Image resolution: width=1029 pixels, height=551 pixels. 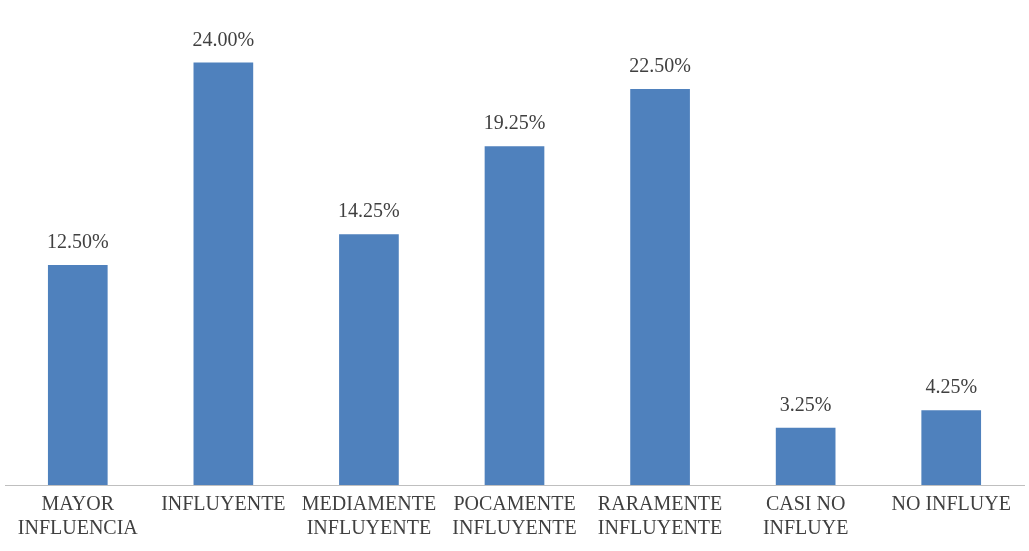 I want to click on x-tick-label: RARAMENTE INFLUYENTE, so click(x=660, y=515).